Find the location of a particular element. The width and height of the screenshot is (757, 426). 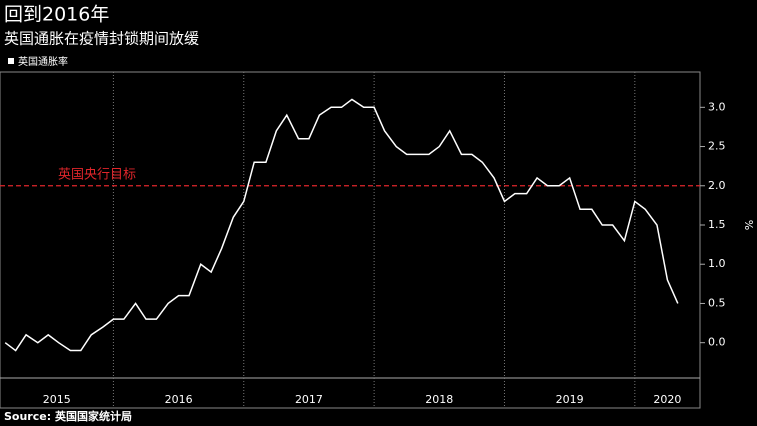

x-tick-label: 2017 is located at coordinates (309, 399).